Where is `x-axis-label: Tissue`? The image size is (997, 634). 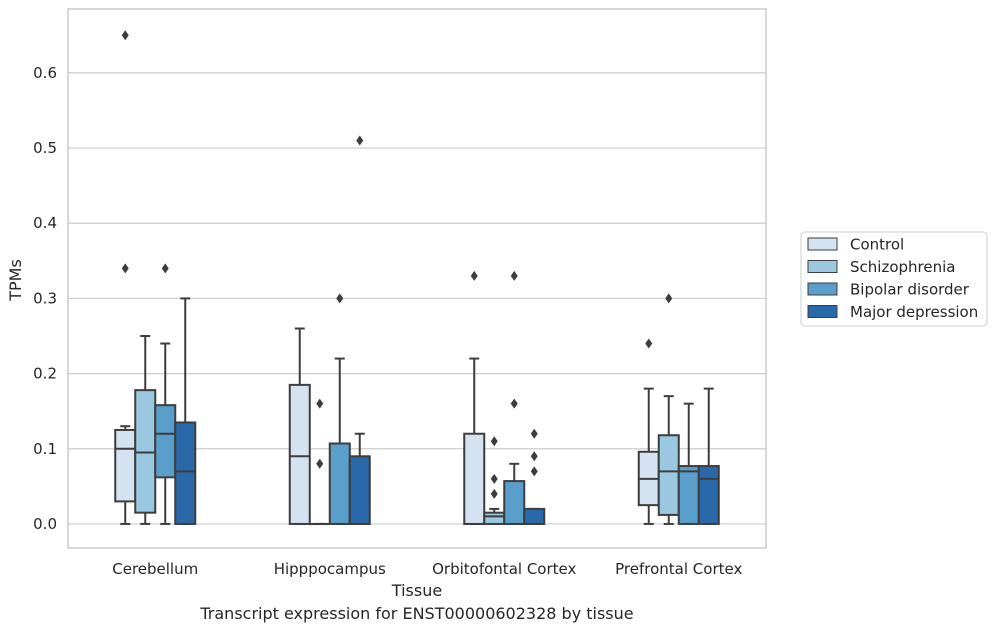
x-axis-label: Tissue is located at coordinates (416, 590).